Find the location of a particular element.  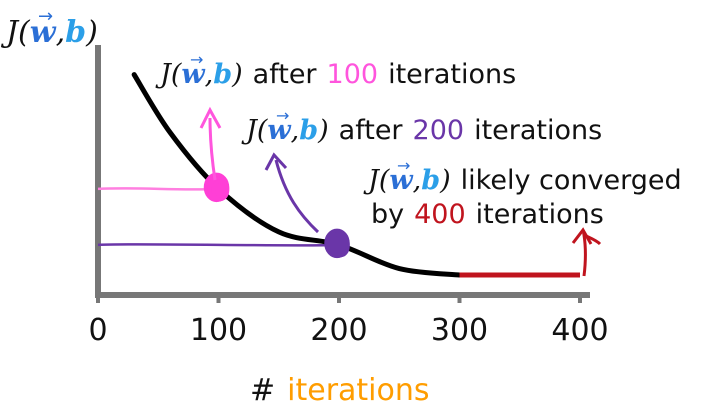

x-tick-label-400: 400 is located at coordinates (579, 330).